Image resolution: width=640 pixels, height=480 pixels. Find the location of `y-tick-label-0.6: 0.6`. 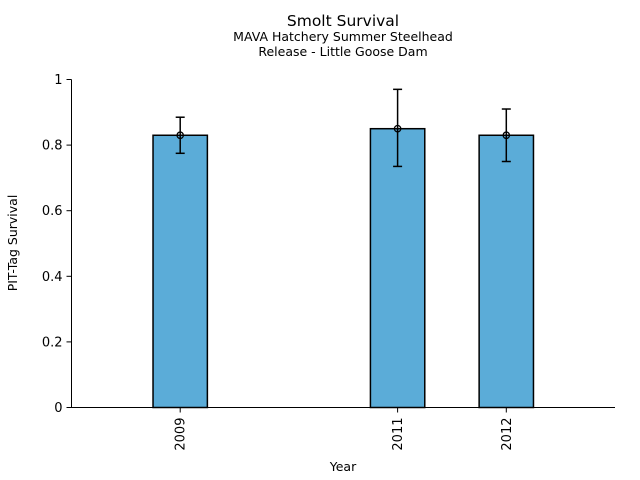

y-tick-label-0.6: 0.6 is located at coordinates (52, 211).